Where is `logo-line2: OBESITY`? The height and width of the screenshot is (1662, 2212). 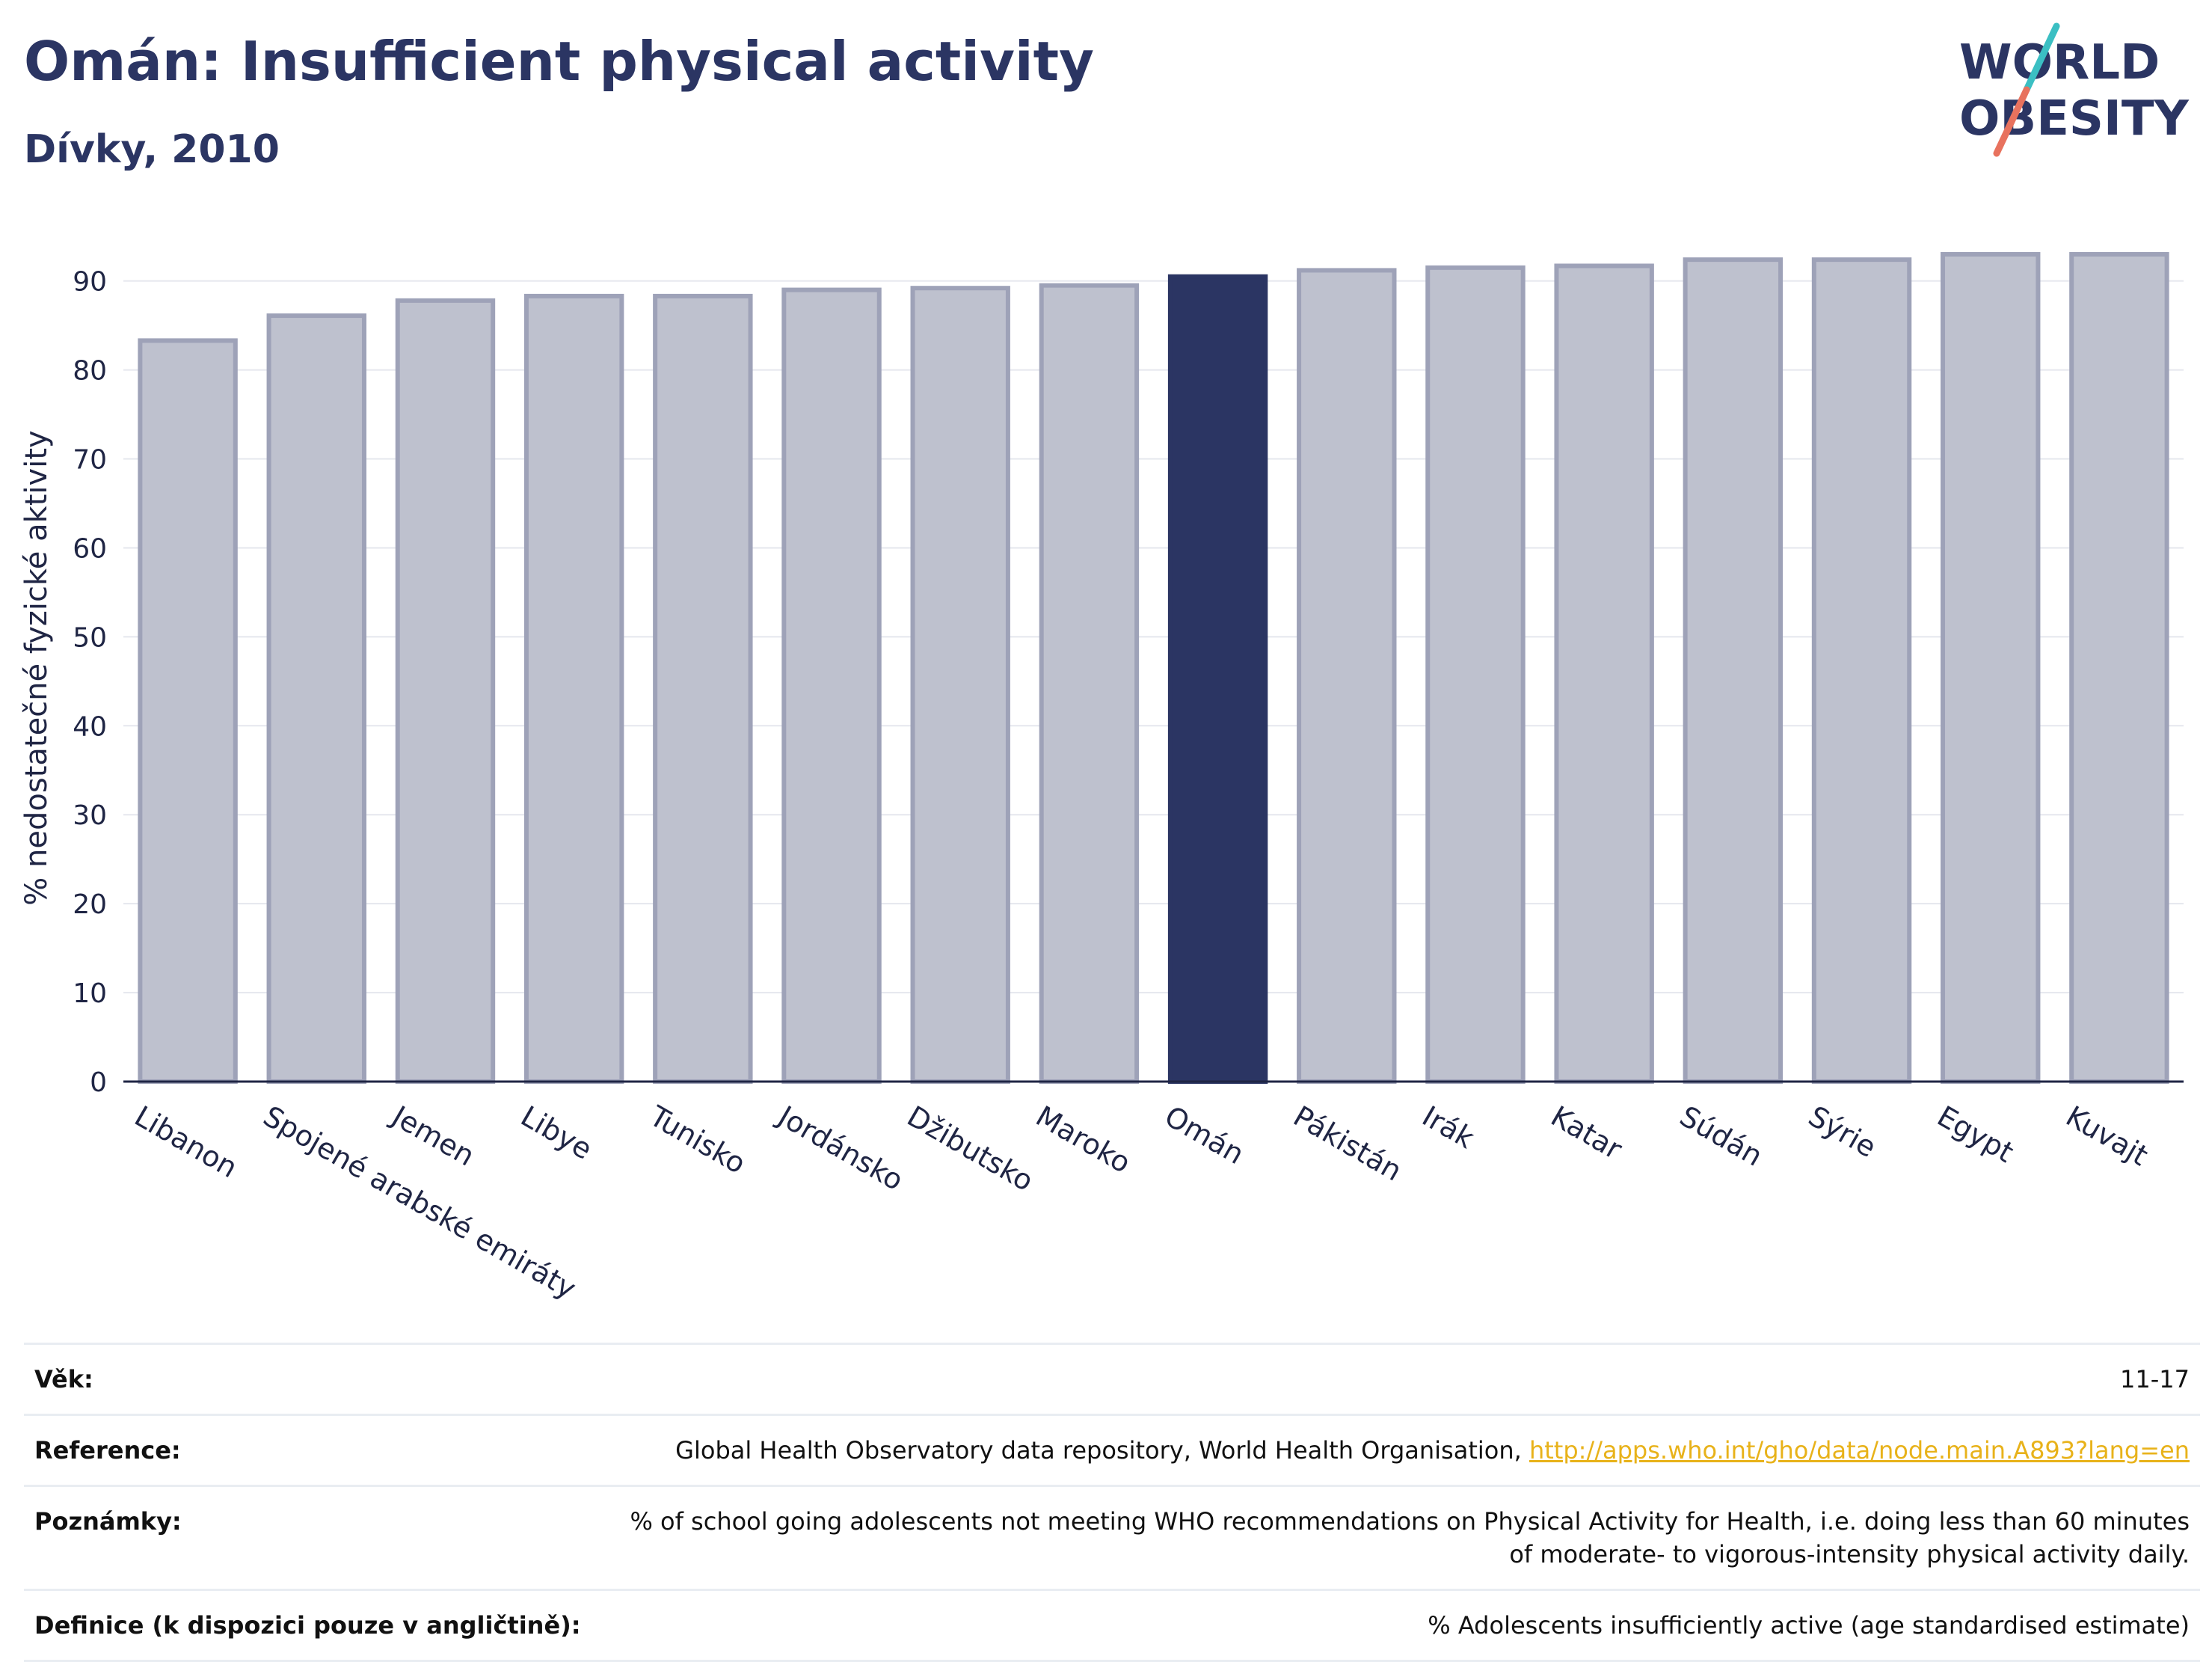 logo-line2: OBESITY is located at coordinates (2074, 119).